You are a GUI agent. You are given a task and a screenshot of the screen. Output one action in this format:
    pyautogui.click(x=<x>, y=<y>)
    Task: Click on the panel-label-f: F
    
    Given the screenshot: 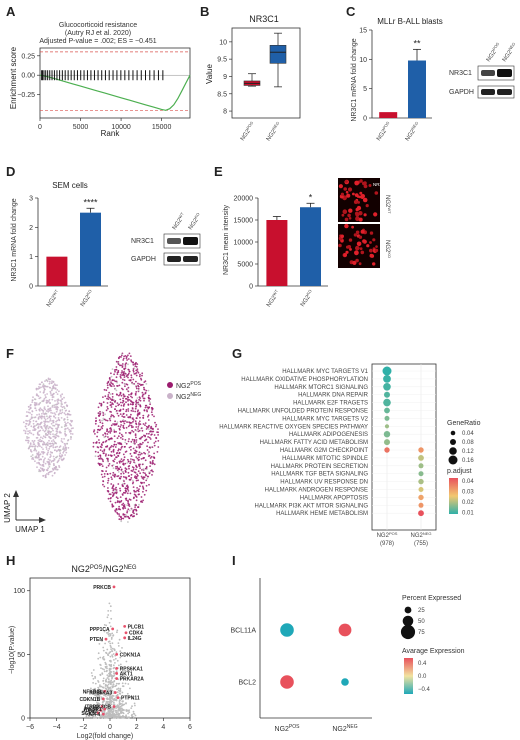 What is the action you would take?
    pyautogui.click(x=10, y=353)
    